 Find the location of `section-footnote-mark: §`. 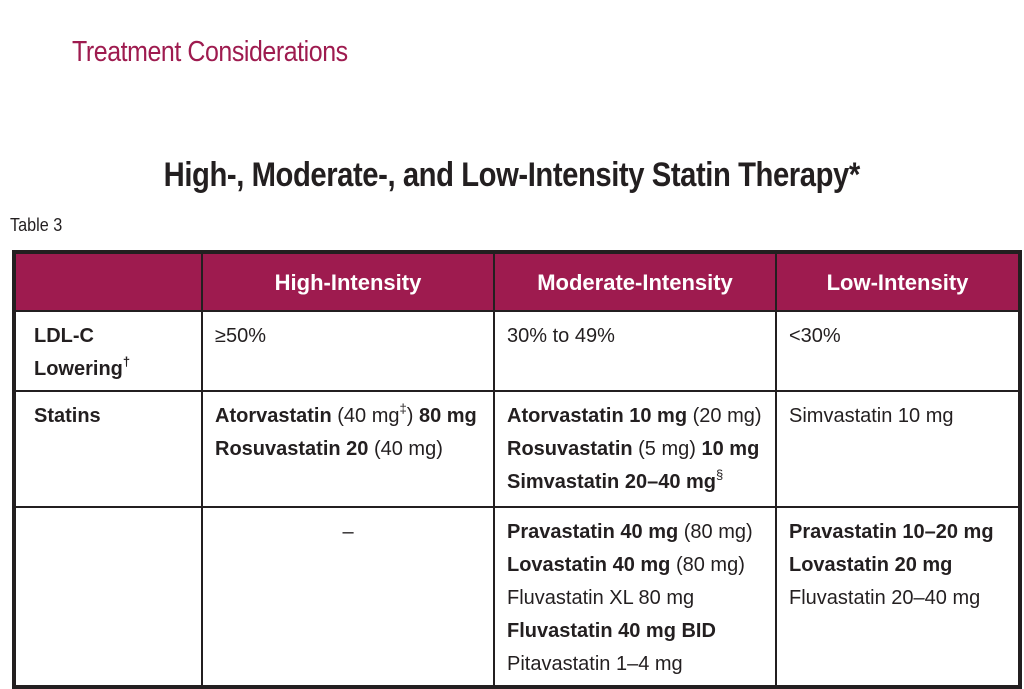

section-footnote-mark: § is located at coordinates (720, 474).